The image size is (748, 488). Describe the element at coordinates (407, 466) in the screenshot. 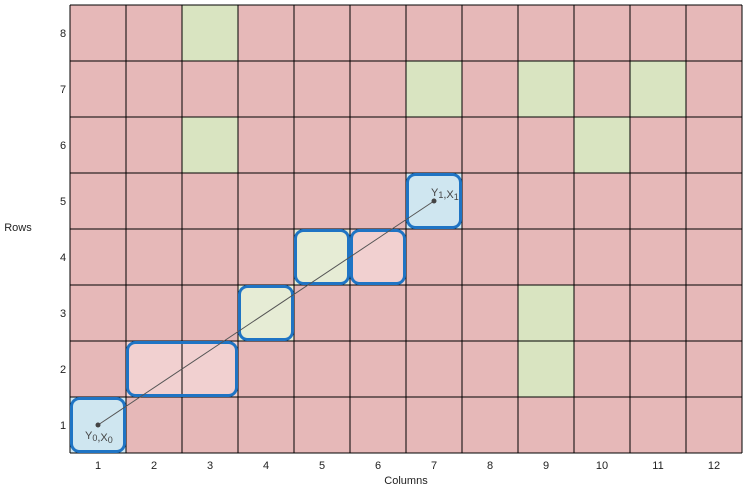

I see `column-tick-labels: 1 2 3 4 5 6 7 8 9 10 11 12` at that location.